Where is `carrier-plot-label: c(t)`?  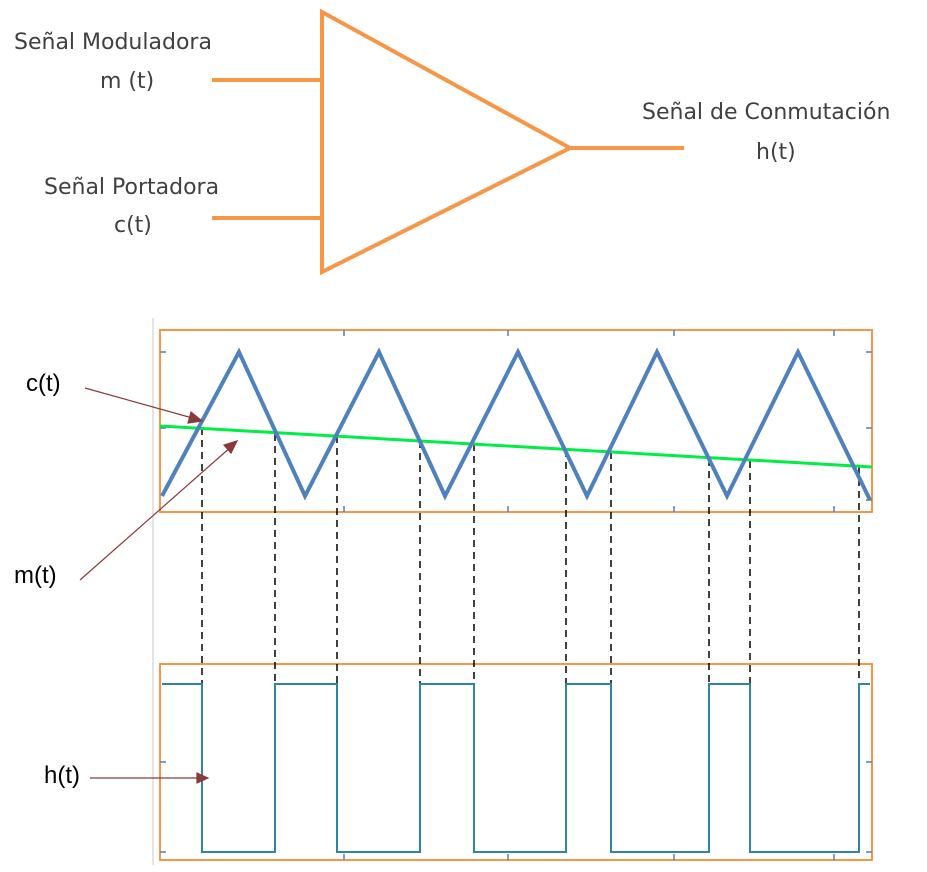 carrier-plot-label: c(t) is located at coordinates (43, 383).